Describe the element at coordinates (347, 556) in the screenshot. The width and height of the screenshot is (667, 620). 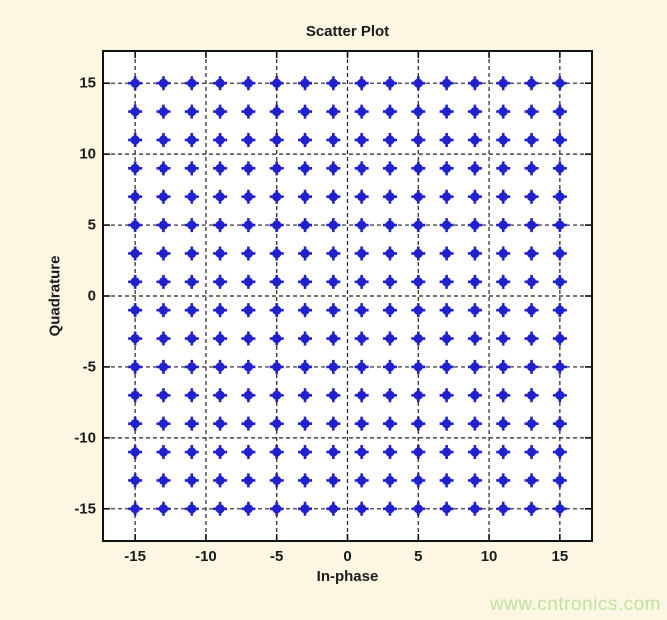
I see `x-tick-label: 0` at that location.